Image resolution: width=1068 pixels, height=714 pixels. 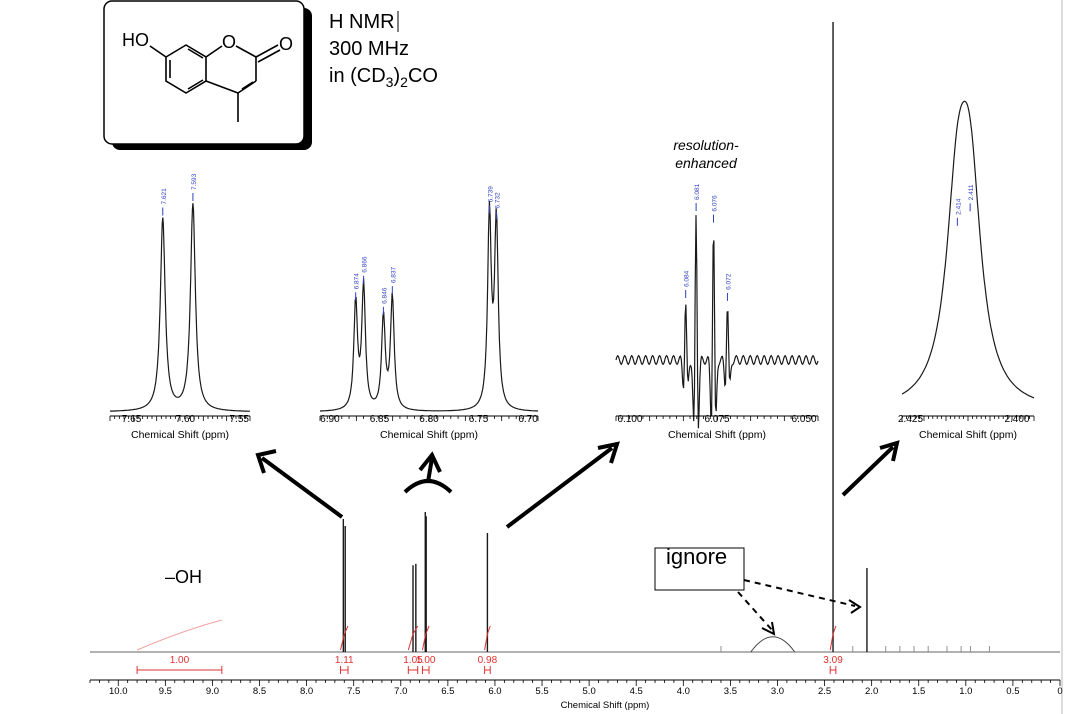 What do you see at coordinates (824, 691) in the screenshot?
I see `main-tick-label: 2.5` at bounding box center [824, 691].